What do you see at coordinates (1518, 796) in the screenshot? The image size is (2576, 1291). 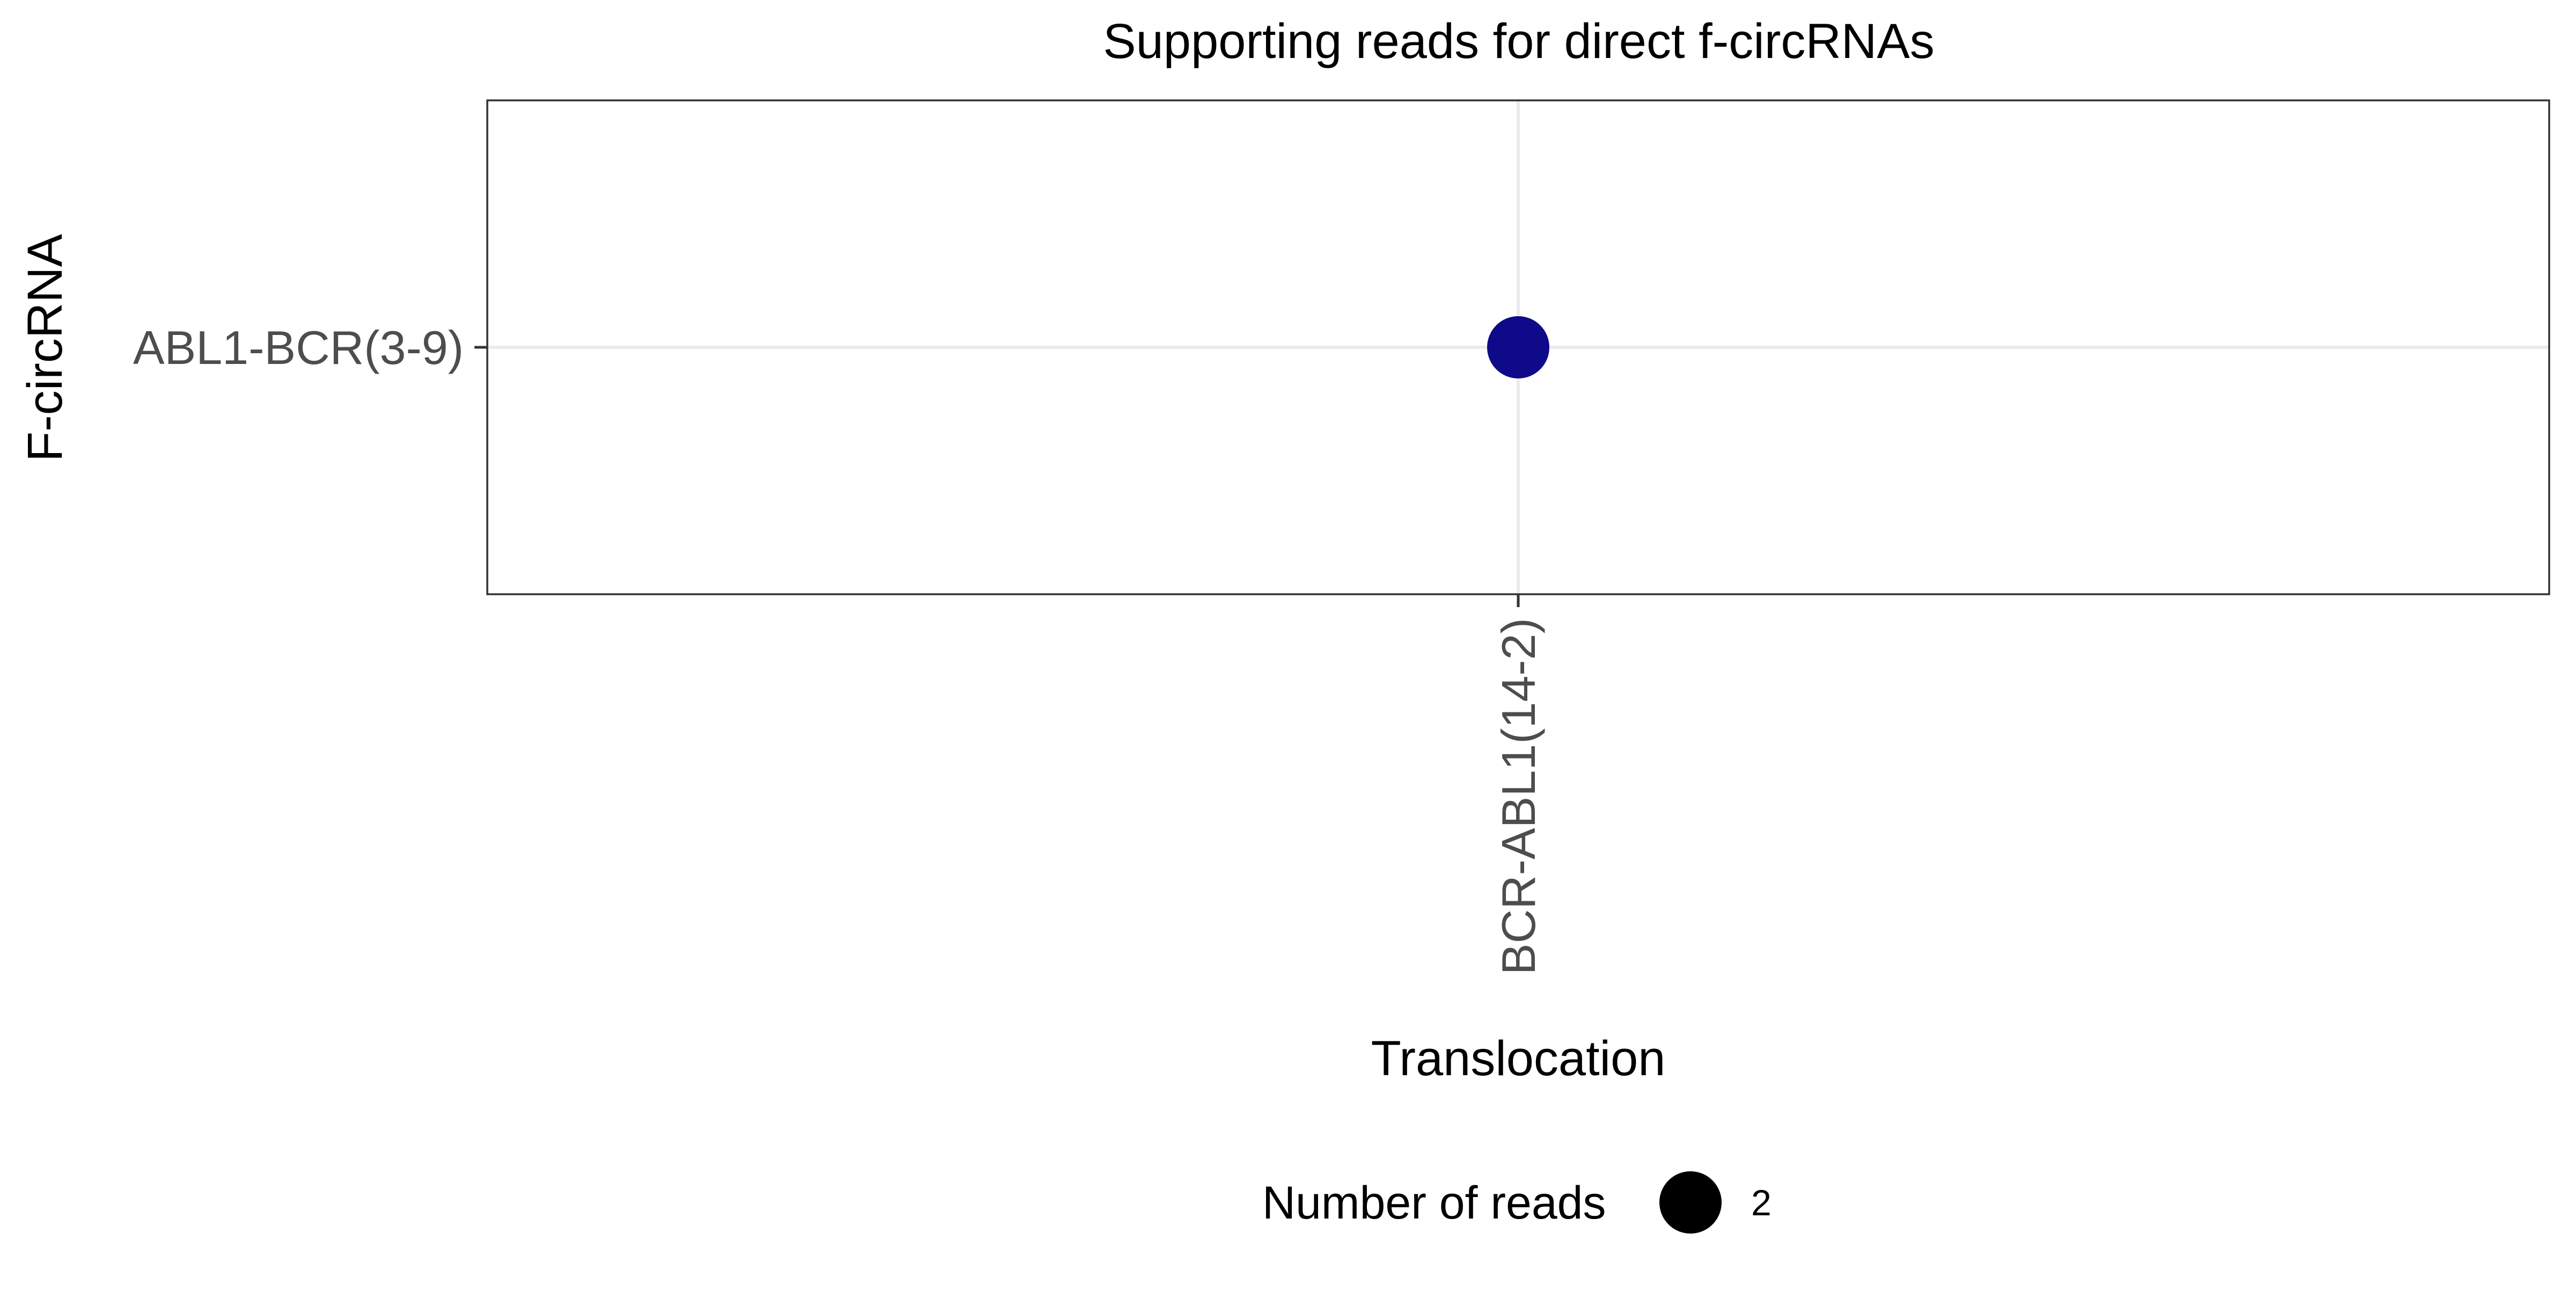 I see `x-tick-label: BCR-ABL1(14-2)` at bounding box center [1518, 796].